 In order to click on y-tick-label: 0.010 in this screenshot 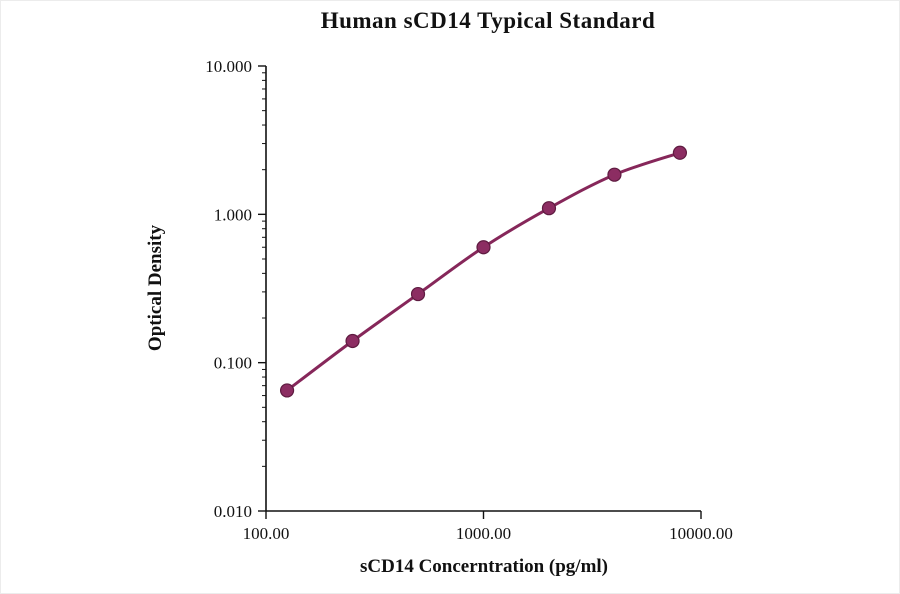, I will do `click(233, 511)`.